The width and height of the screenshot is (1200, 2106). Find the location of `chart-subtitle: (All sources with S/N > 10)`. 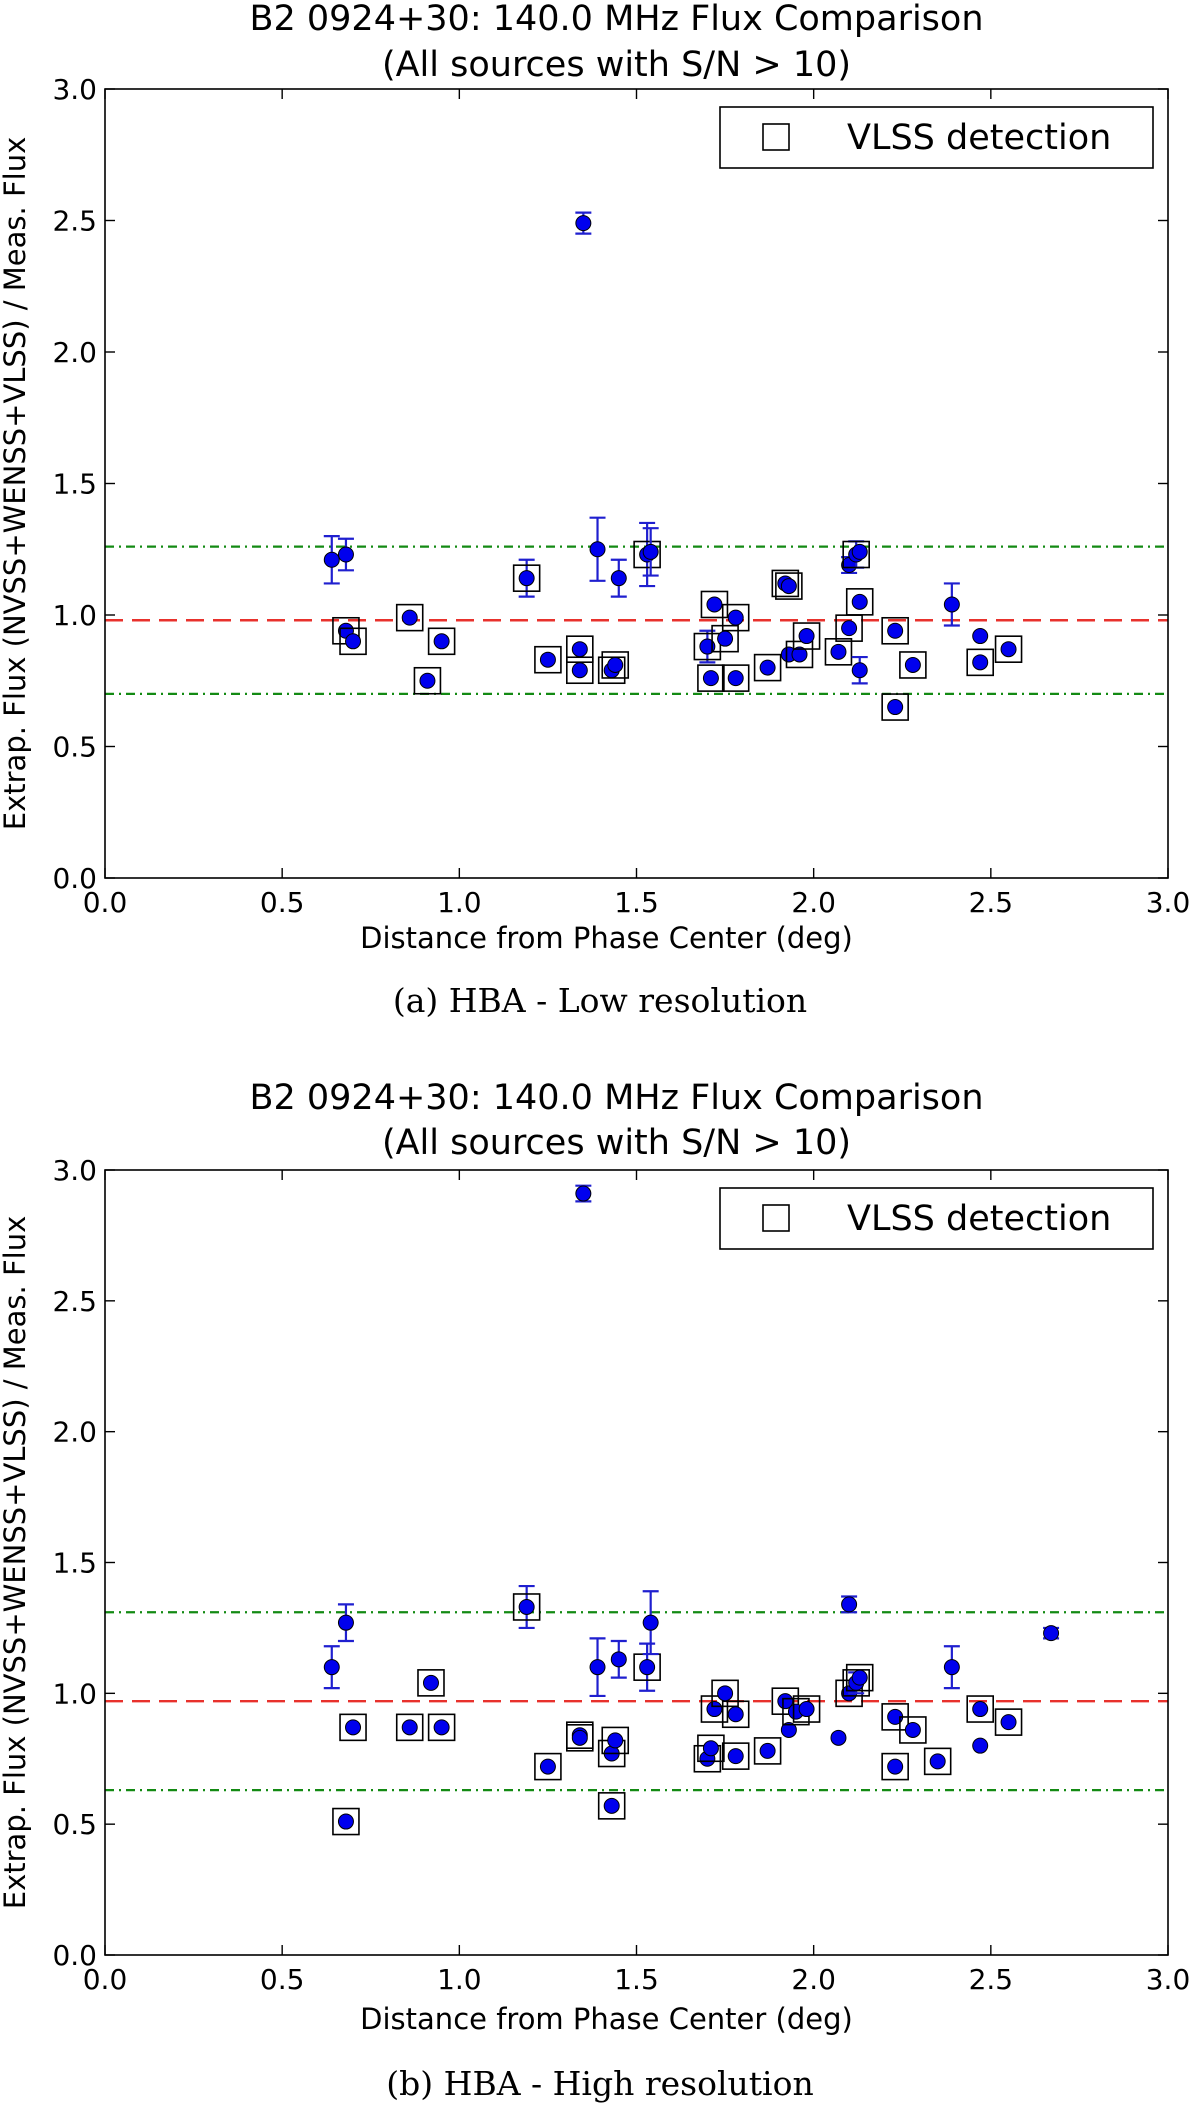

chart-subtitle: (All sources with S/N > 10) is located at coordinates (616, 65).